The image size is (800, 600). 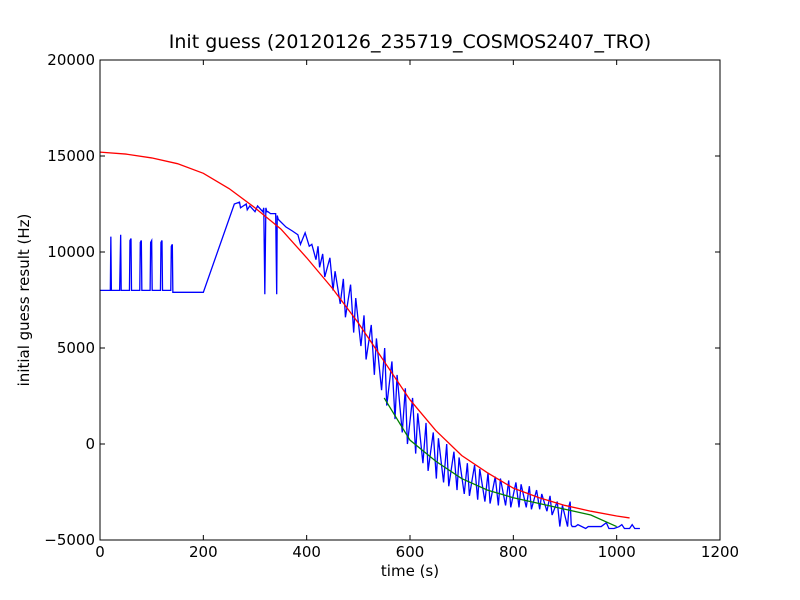 What do you see at coordinates (513, 552) in the screenshot?
I see `x-tick-label: 800` at bounding box center [513, 552].